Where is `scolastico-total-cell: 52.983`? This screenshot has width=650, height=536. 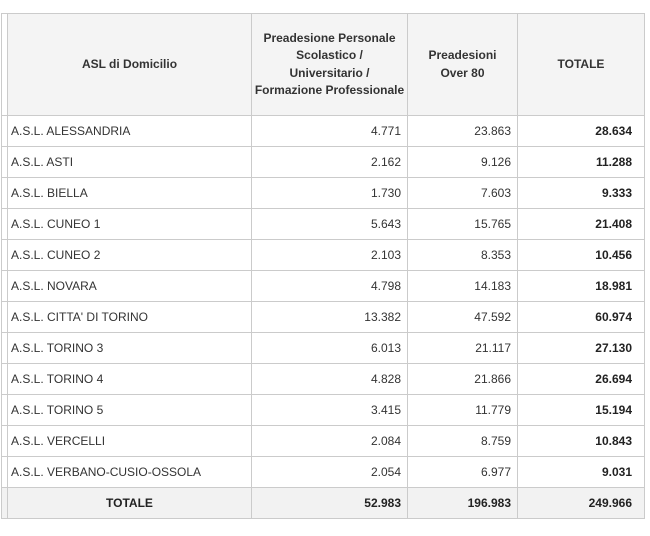 scolastico-total-cell: 52.983 is located at coordinates (329, 503).